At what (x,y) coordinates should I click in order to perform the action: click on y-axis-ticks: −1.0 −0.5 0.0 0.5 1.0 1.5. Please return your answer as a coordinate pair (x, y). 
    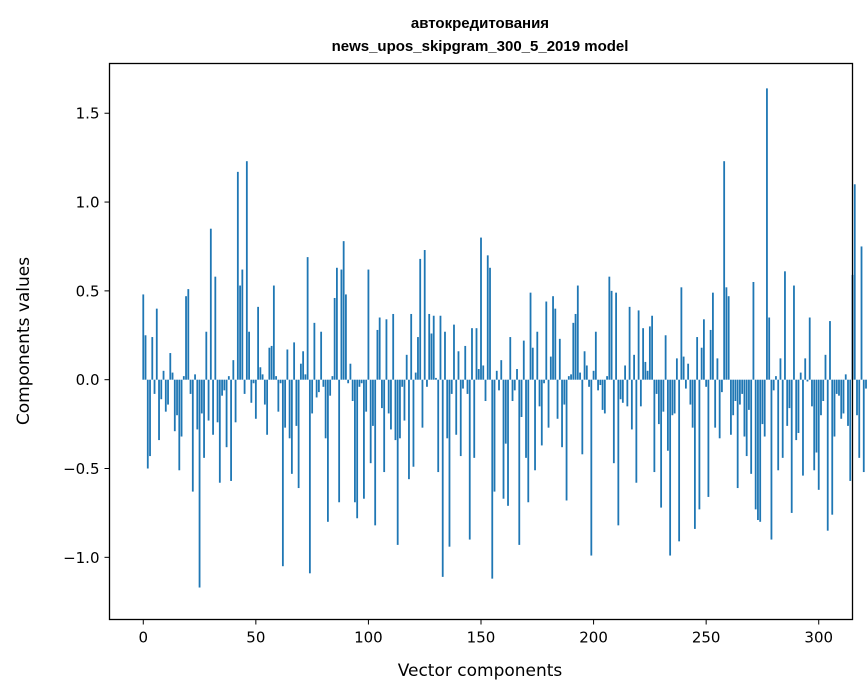
    Looking at the image, I should click on (86, 336).